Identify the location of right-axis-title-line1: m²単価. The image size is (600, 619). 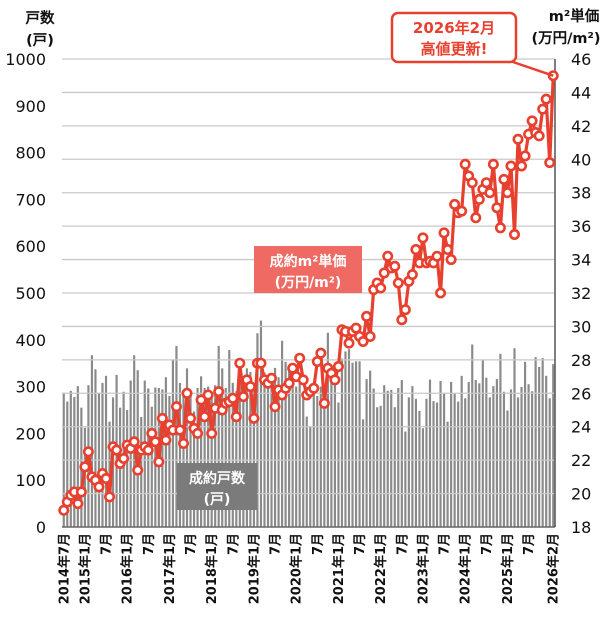
(574, 16).